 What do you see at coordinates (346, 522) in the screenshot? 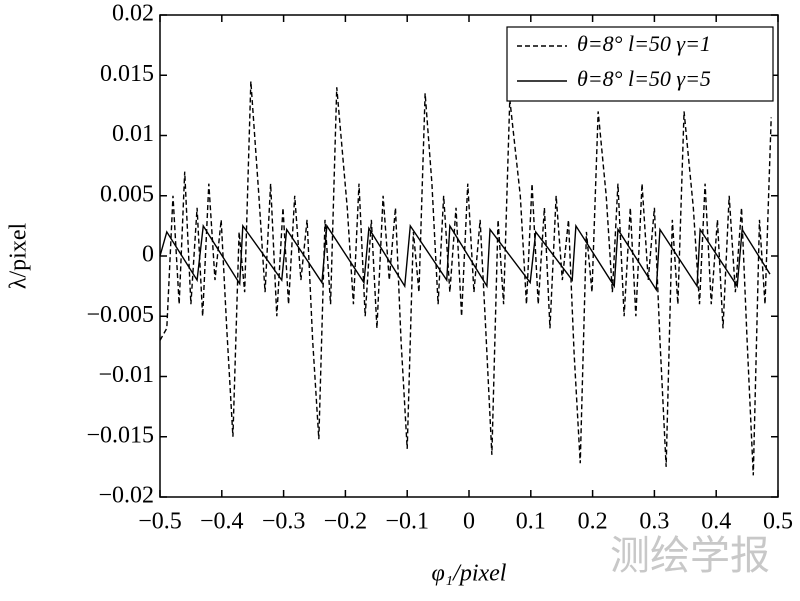
I see `x-tick-label: −0.2` at bounding box center [346, 522].